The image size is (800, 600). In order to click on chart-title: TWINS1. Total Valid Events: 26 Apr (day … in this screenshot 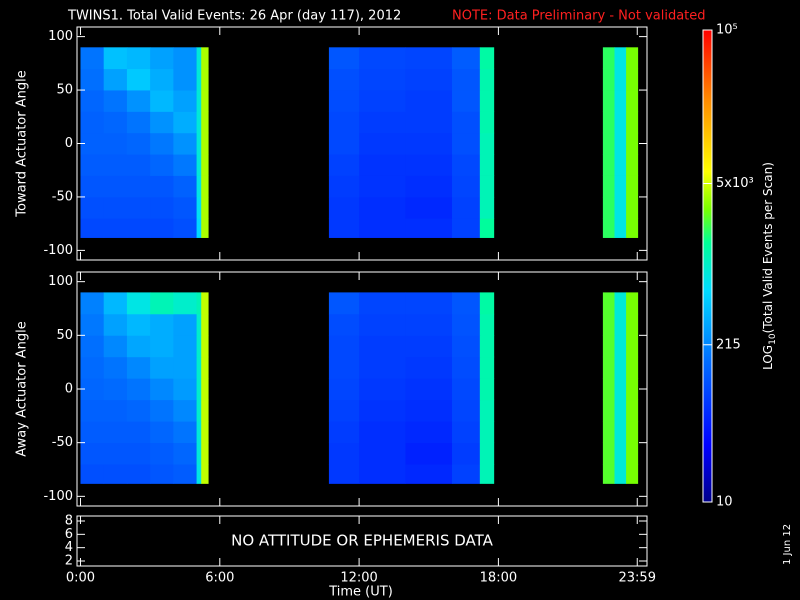, I will do `click(234, 16)`.